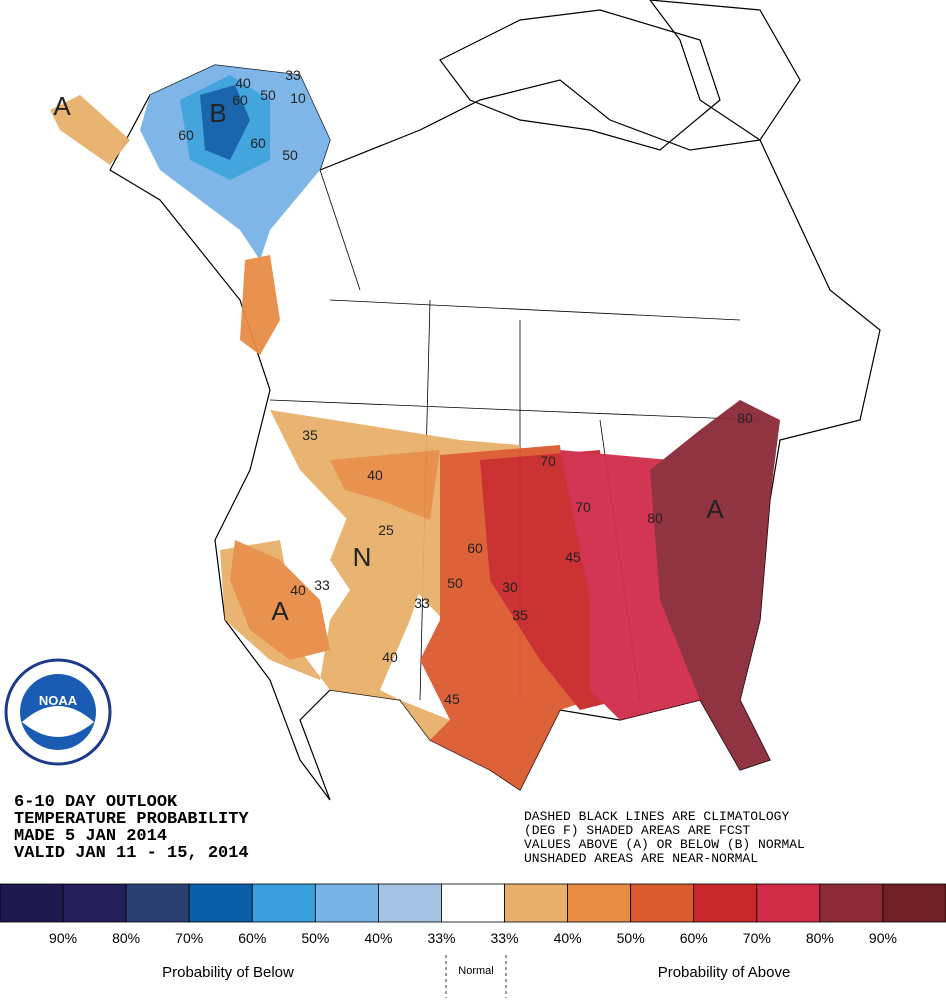 The width and height of the screenshot is (946, 1000). What do you see at coordinates (96, 802) in the screenshot?
I see `title-line: 6-10 DAY OUTLOOK` at bounding box center [96, 802].